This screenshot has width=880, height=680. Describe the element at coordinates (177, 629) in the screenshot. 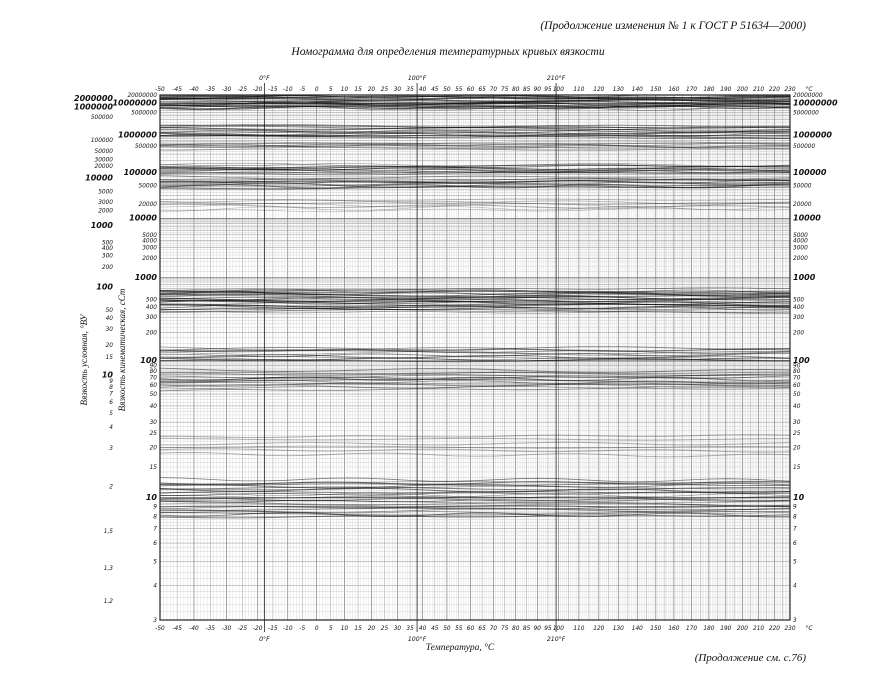

I see `svg-text: -45` at that location.